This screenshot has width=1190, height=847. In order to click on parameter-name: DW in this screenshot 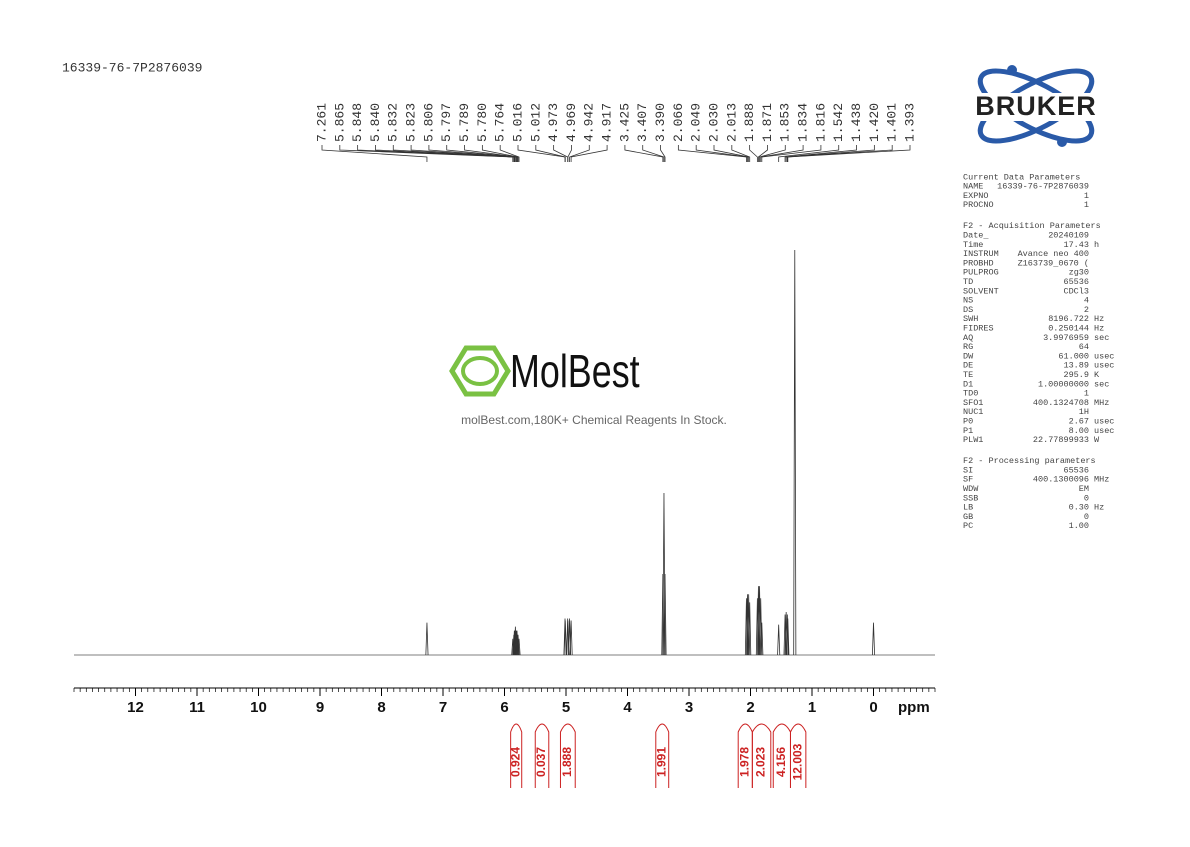, I will do `click(968, 356)`.